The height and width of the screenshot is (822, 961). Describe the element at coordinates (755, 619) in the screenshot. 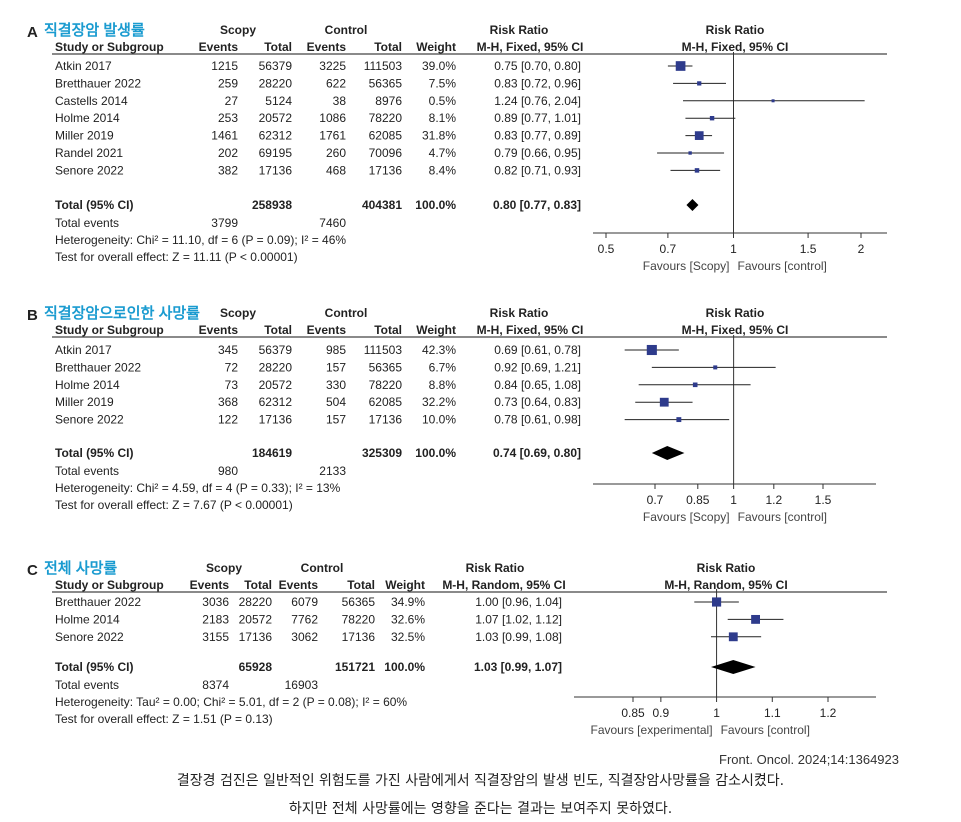

I see `panel-c-row-2-point-marker` at that location.